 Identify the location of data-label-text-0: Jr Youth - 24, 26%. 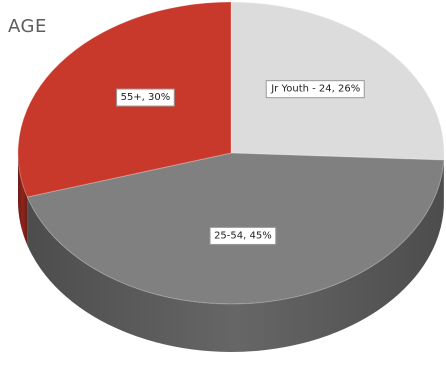
(315, 89).